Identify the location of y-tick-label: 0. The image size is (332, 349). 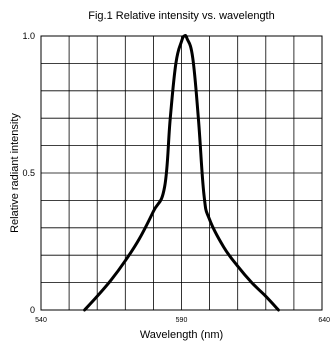
(32, 310).